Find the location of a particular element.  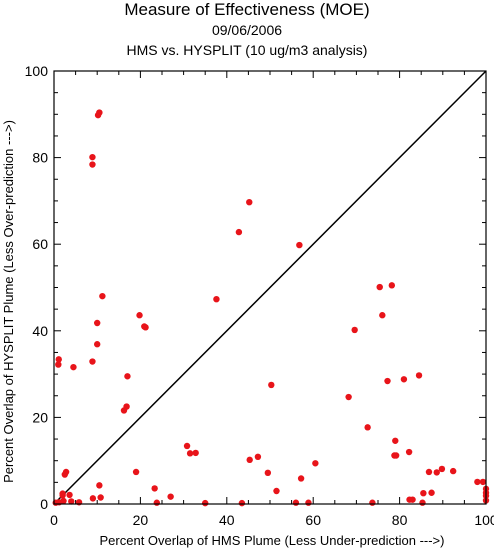

y-tick-label: 80 is located at coordinates (40, 158).